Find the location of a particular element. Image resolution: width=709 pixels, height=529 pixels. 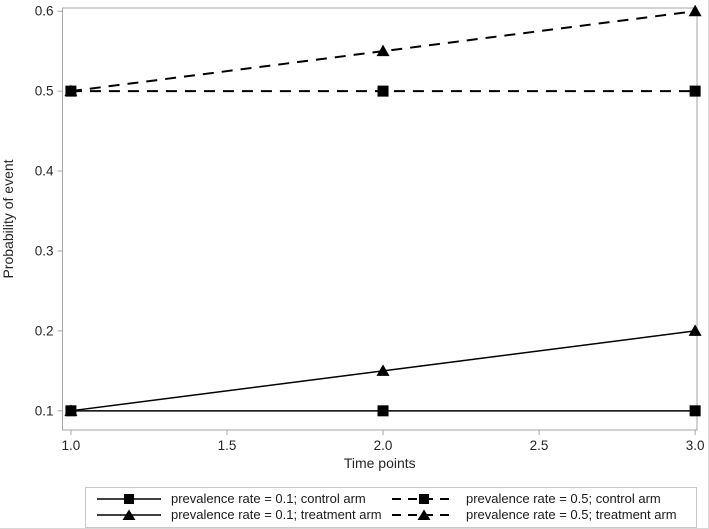

y-tick-label: 0.6 is located at coordinates (44, 11).